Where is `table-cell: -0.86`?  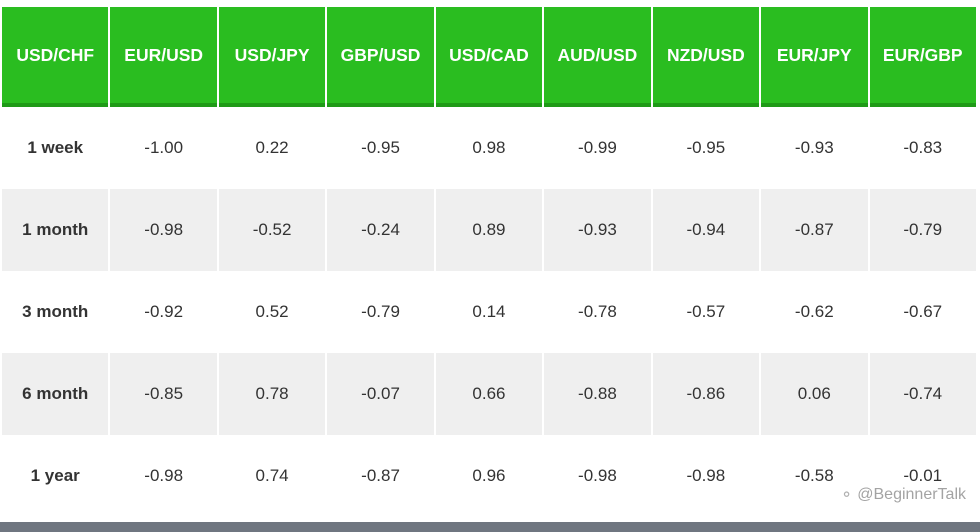
table-cell: -0.86 is located at coordinates (706, 394).